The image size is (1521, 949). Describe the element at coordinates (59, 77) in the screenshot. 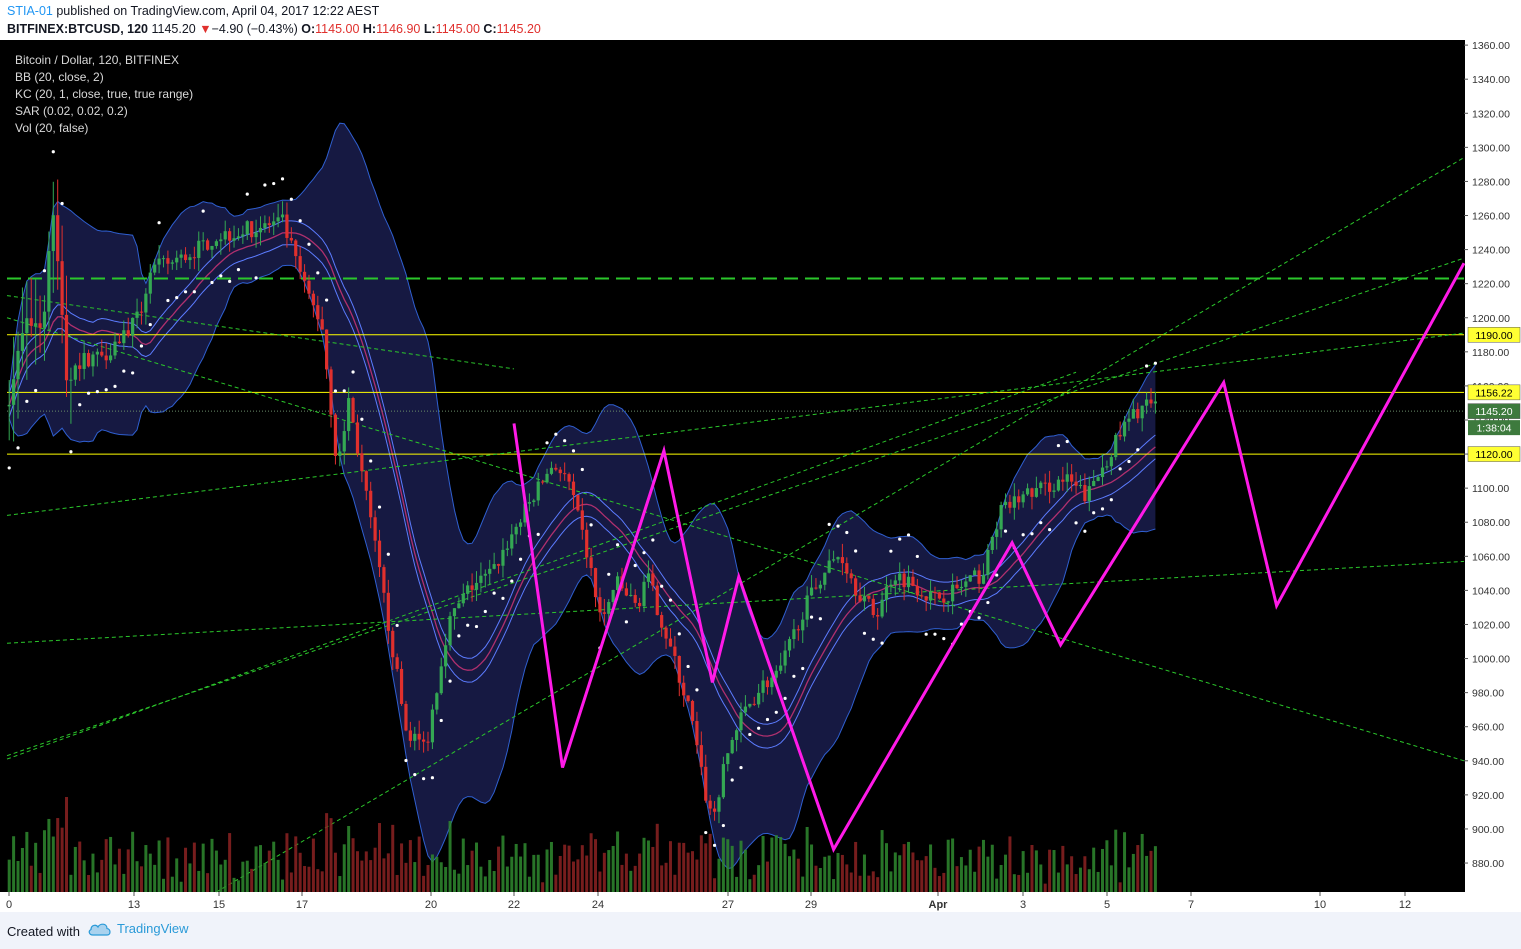

I see `legend-indicator: BB (20, close, 2)` at that location.